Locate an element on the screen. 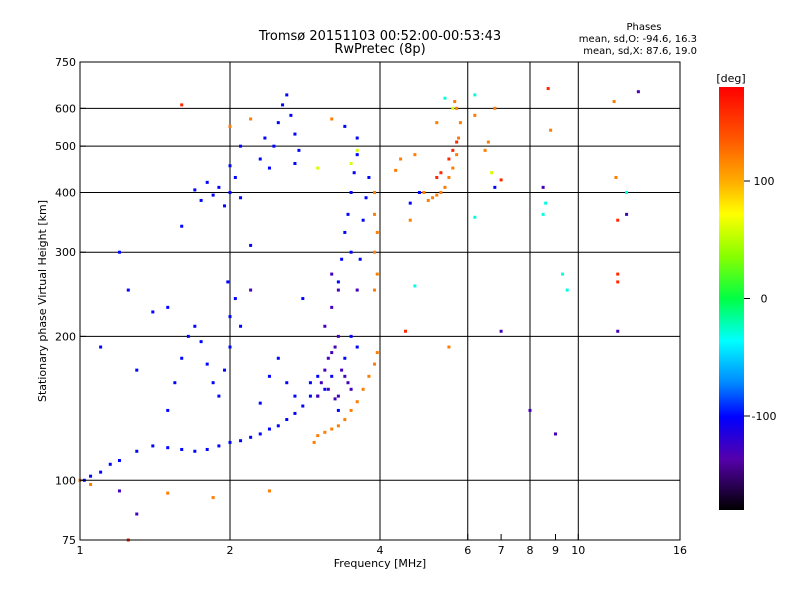 The width and height of the screenshot is (800, 600). x-tick-label: 2 is located at coordinates (230, 550).